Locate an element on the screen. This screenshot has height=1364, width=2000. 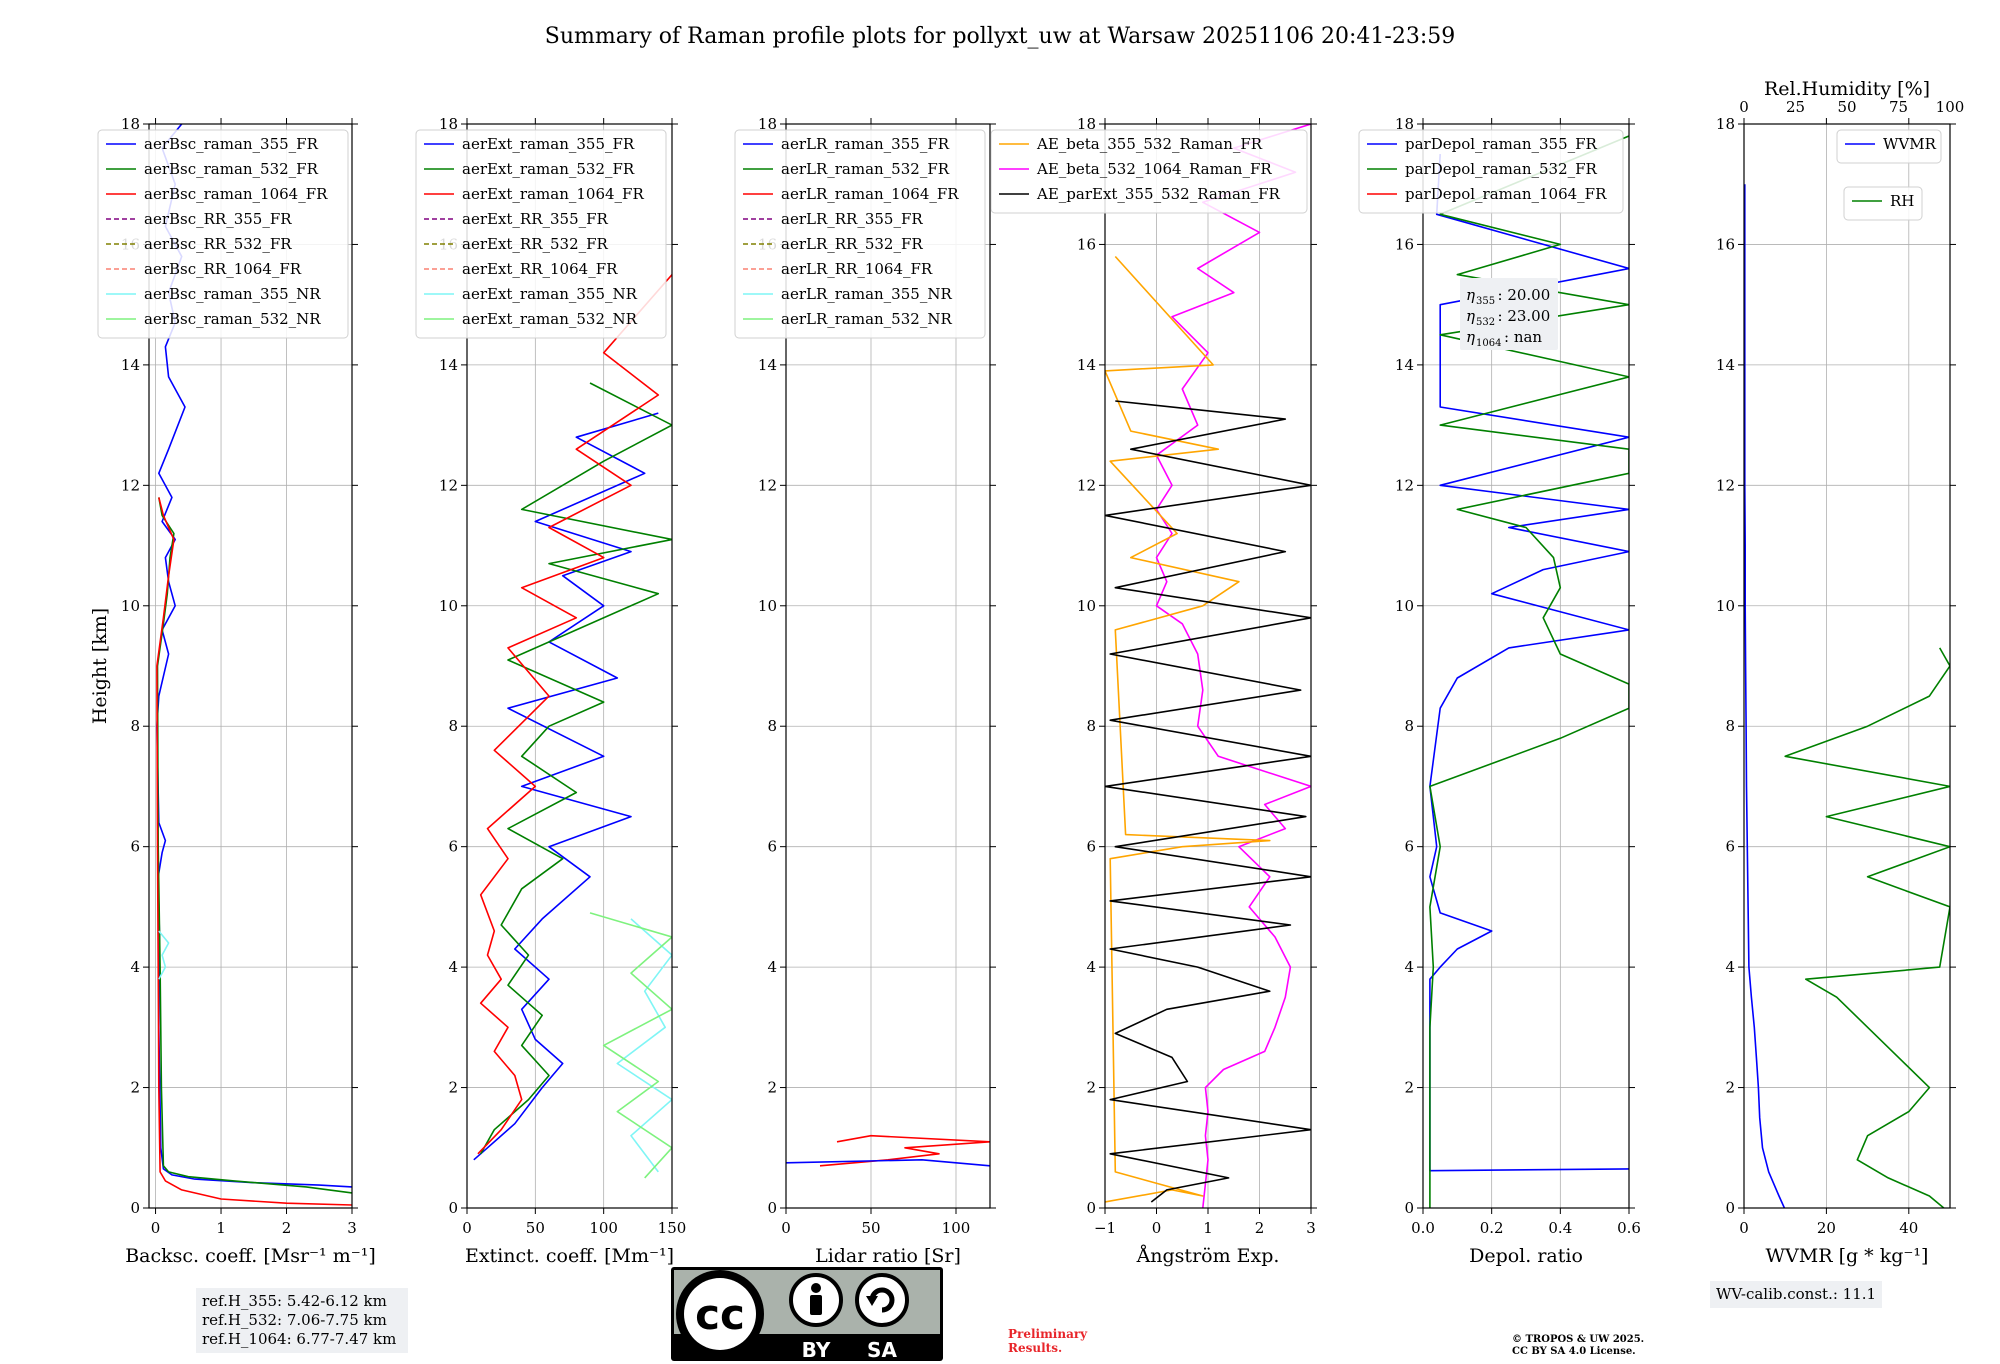
x-axis-label: Ångström Exp. is located at coordinates (1208, 1256).